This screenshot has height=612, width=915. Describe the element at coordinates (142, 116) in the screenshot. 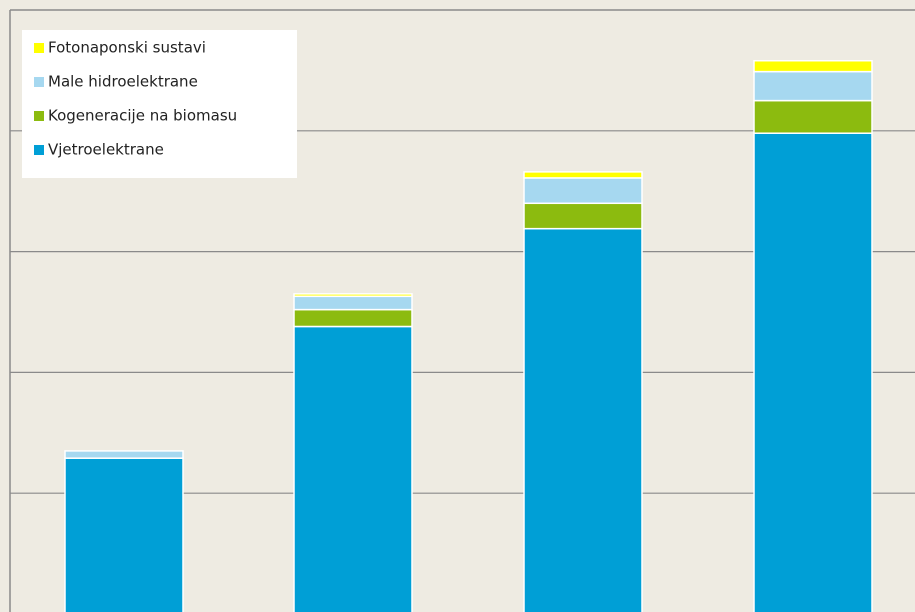

I see `legend-label: Kogeneracije na biomasu` at that location.